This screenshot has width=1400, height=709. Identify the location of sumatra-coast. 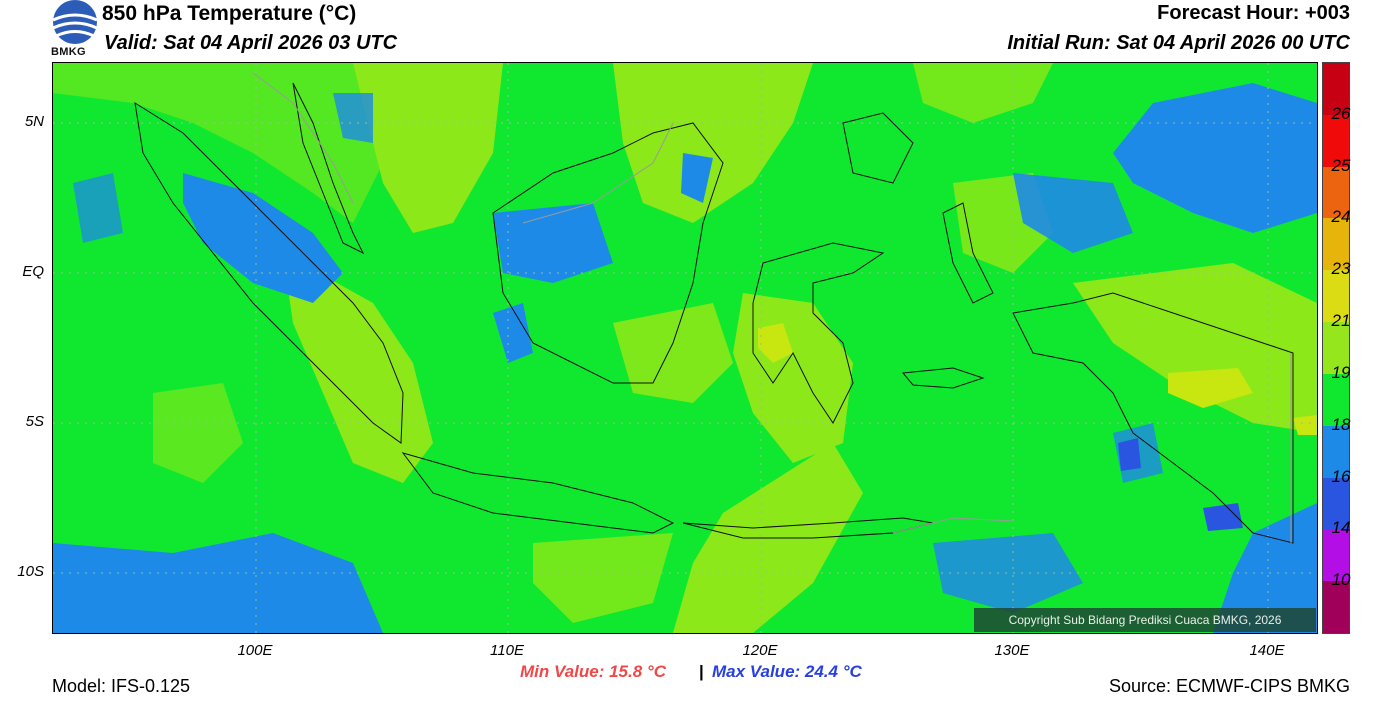
(269, 272).